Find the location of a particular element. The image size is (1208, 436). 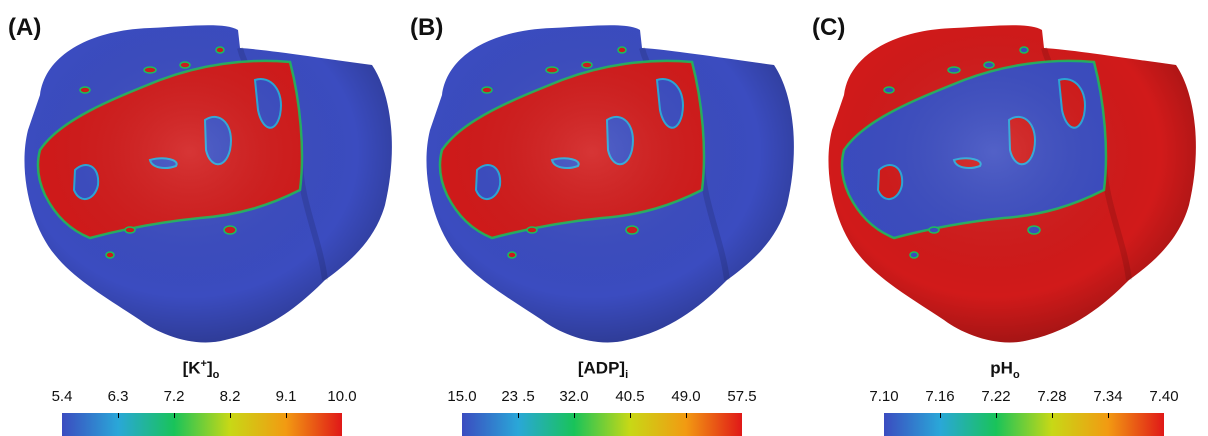

colorbar-tick-label: 15.0 is located at coordinates (462, 396).